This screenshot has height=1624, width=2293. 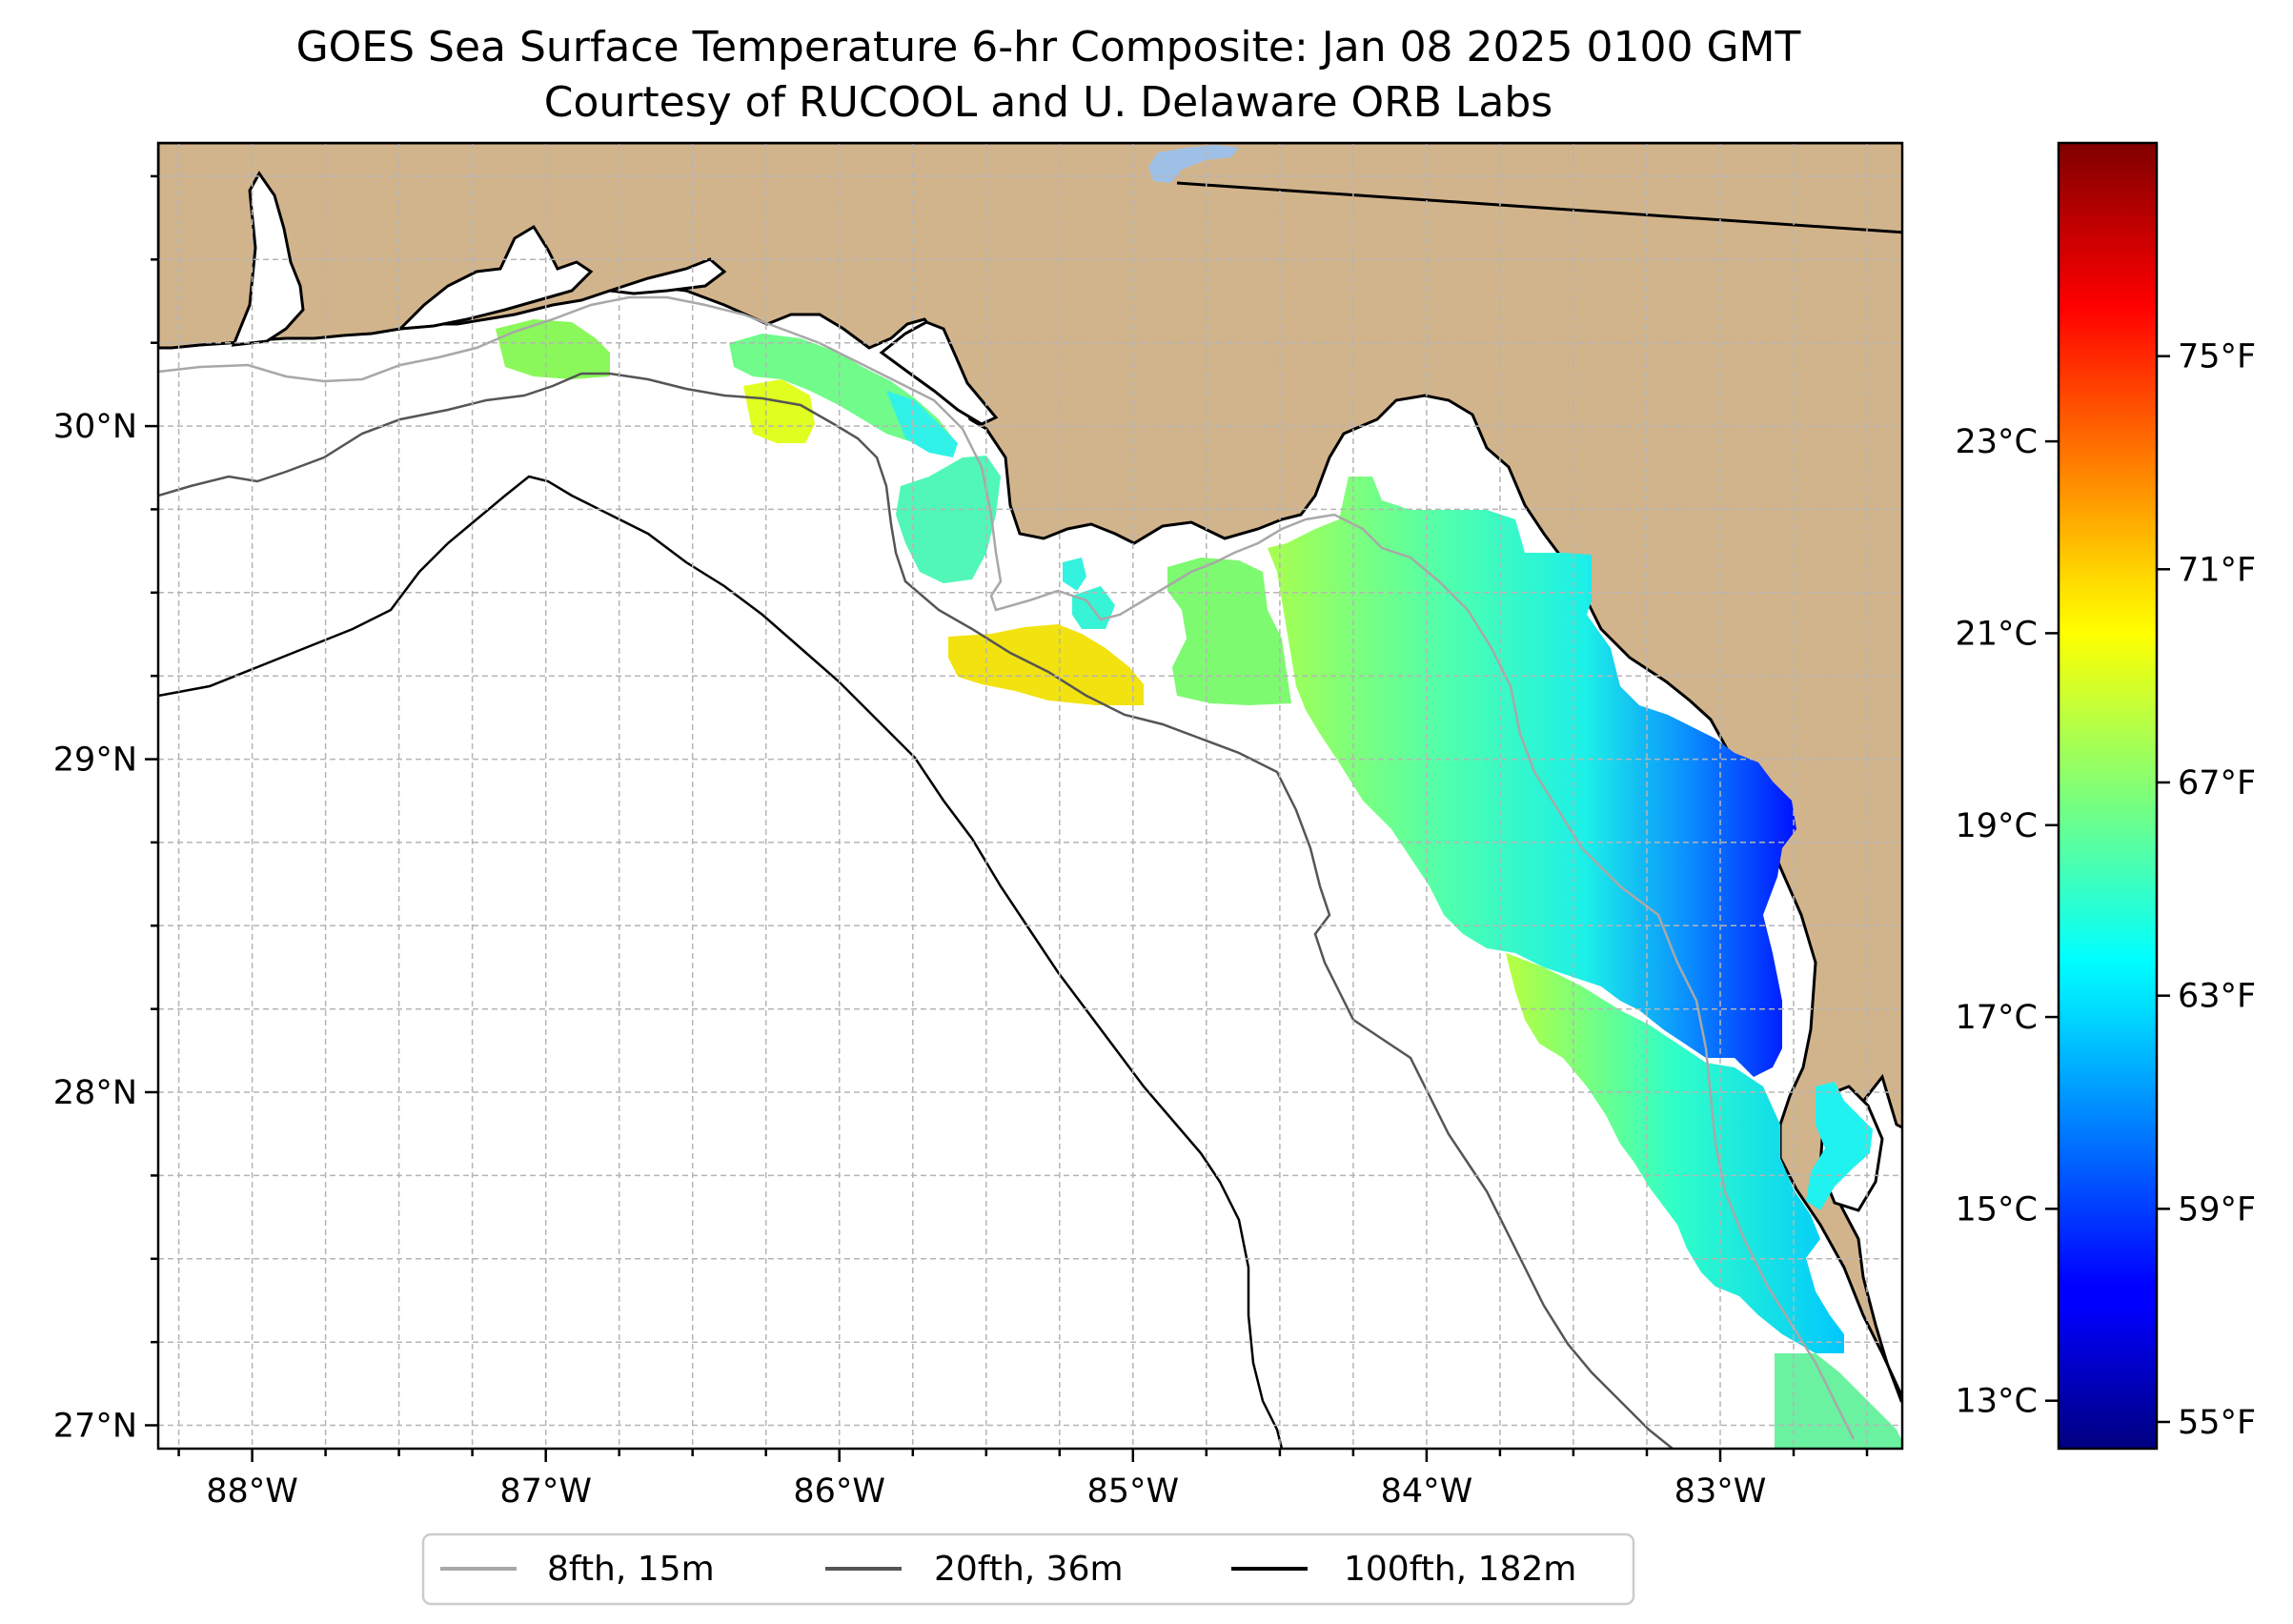 I want to click on isobath-legend: 8fth, 15m 20fth, 36m 100fth, 182m, so click(x=1028, y=1569).